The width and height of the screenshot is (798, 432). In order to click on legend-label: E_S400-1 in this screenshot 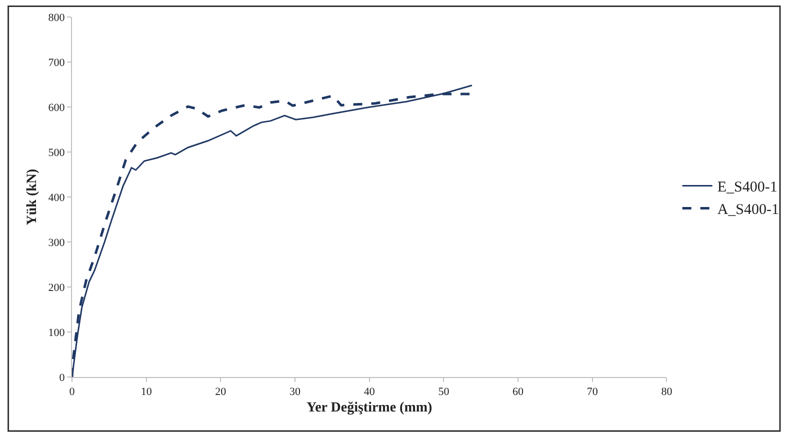, I will do `click(747, 188)`.